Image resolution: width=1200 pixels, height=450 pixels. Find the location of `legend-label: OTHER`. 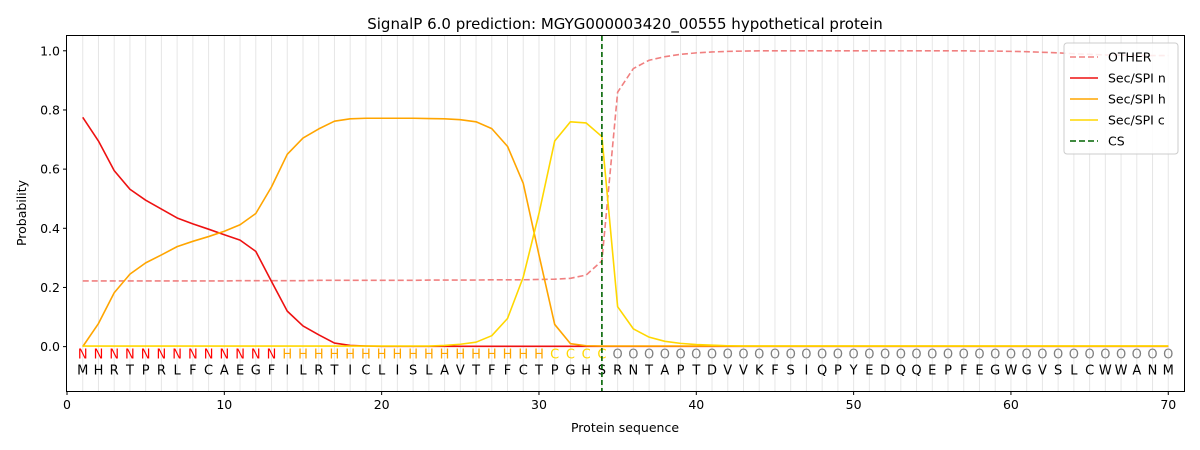

legend-label: OTHER is located at coordinates (1130, 57).